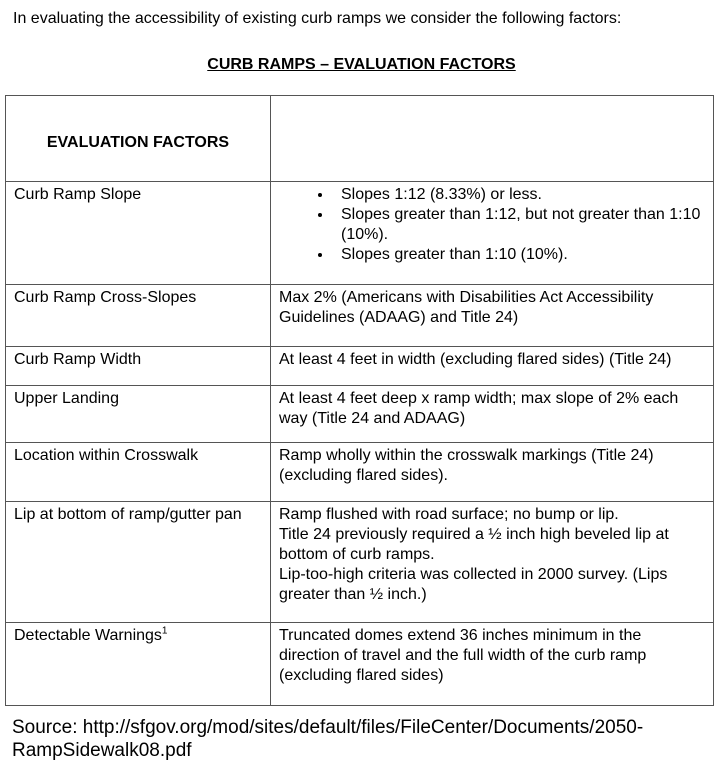 The width and height of the screenshot is (723, 780). What do you see at coordinates (138, 664) in the screenshot?
I see `factor-cell: Detectable Warnings1` at bounding box center [138, 664].